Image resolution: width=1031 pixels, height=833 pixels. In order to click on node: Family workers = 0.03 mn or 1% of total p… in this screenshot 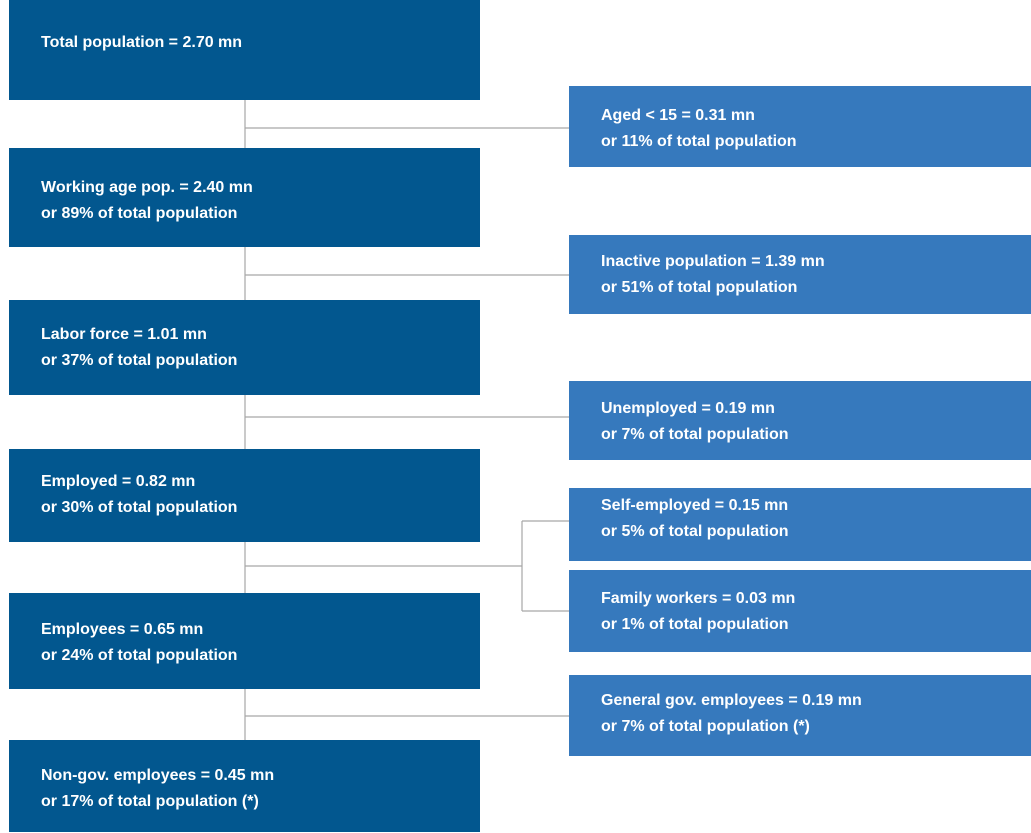, I will do `click(800, 611)`.